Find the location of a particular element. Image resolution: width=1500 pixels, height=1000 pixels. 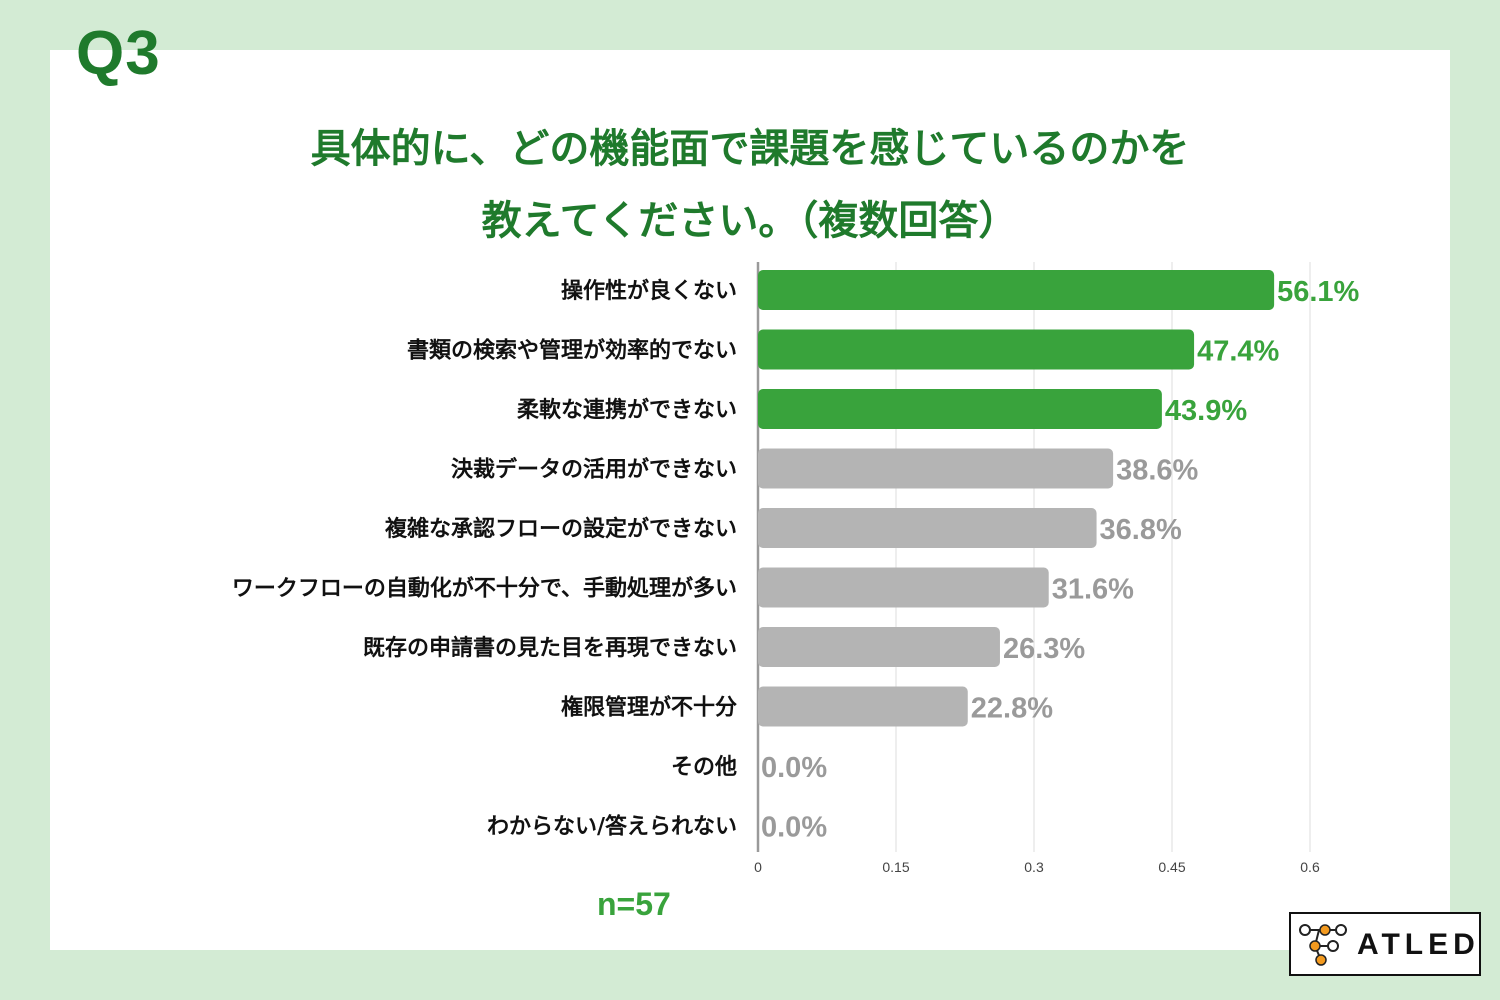

x-tick-label: 0.15 is located at coordinates (895, 867).